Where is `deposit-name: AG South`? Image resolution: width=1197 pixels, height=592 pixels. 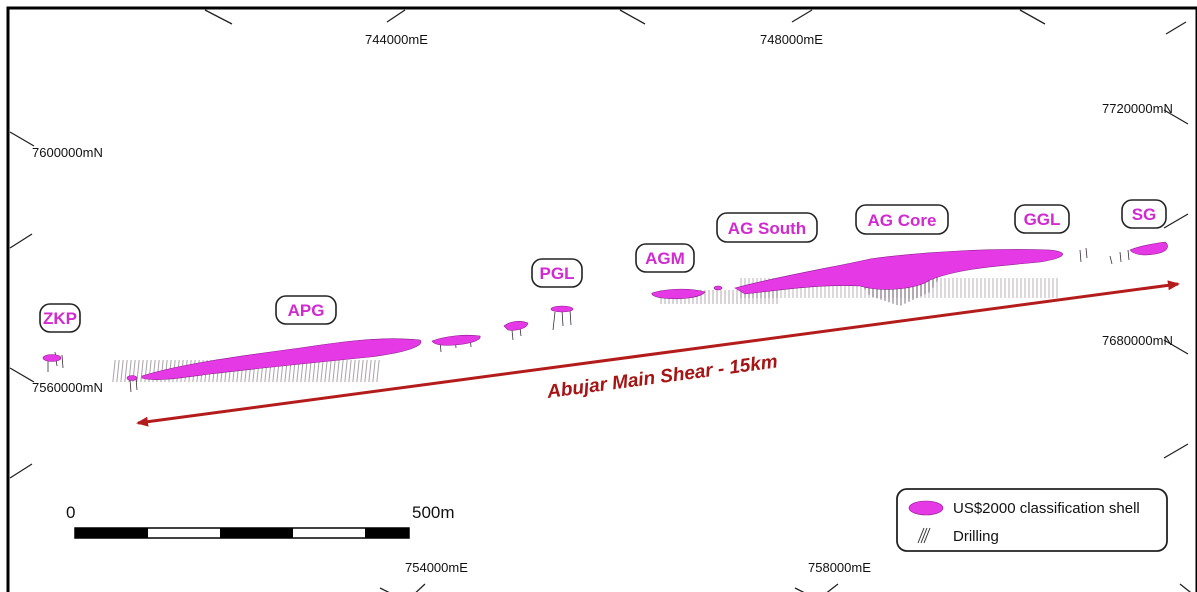
deposit-name: AG South is located at coordinates (767, 228).